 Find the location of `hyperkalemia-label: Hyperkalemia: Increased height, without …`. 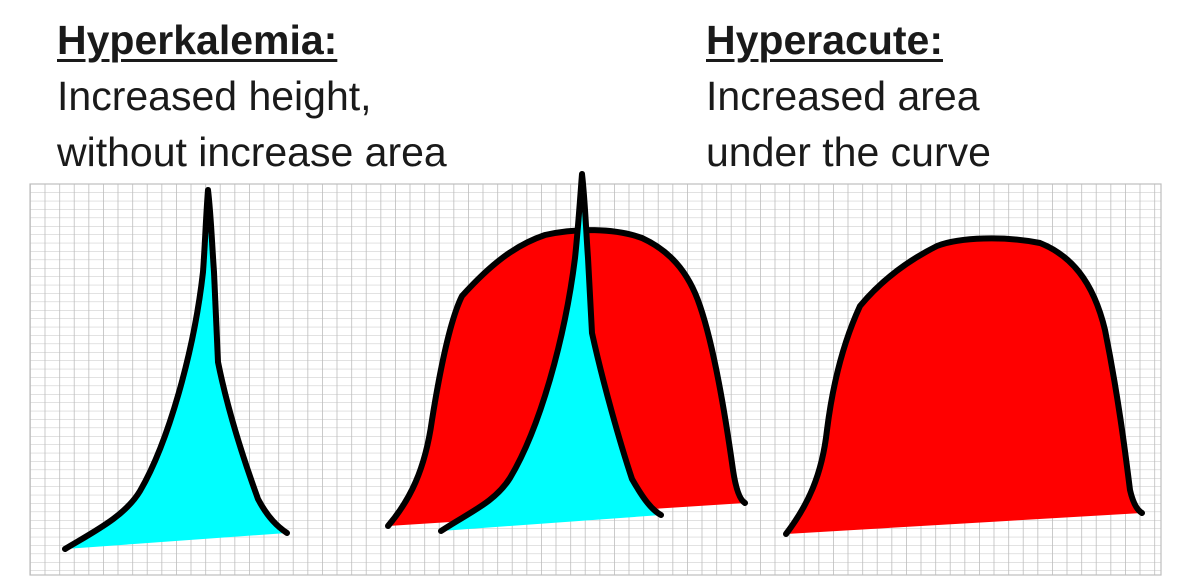

hyperkalemia-label: Hyperkalemia: Increased height, without … is located at coordinates (252, 96).